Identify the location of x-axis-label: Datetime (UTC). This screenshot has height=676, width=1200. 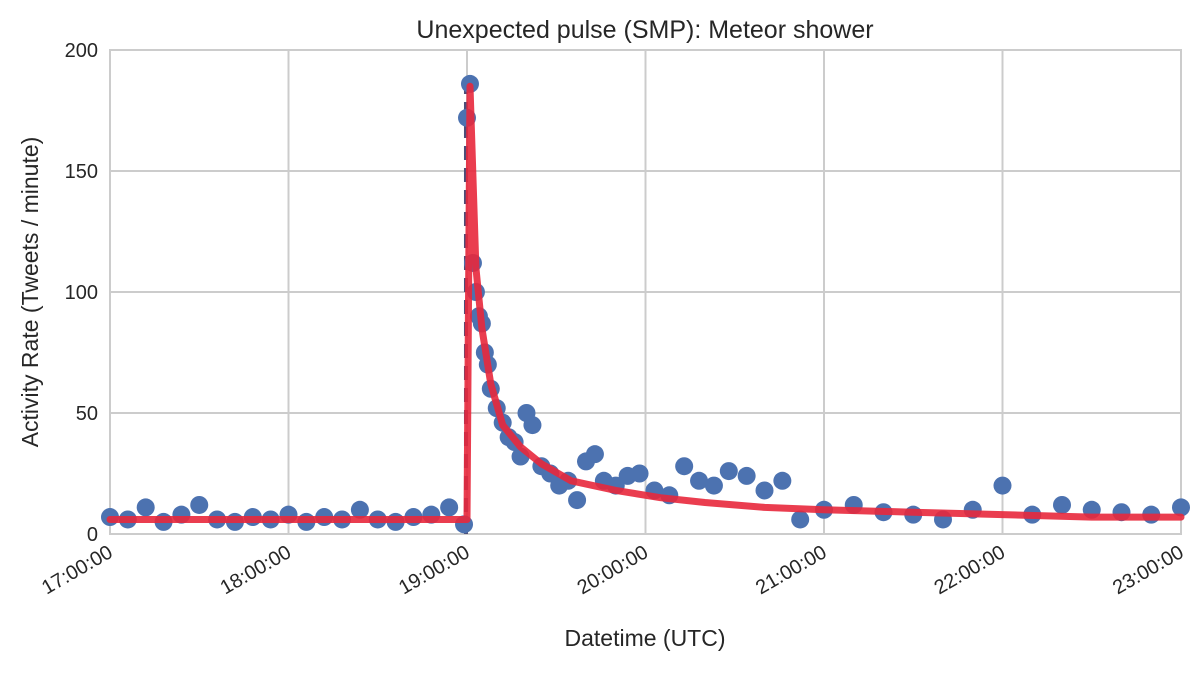
(644, 638).